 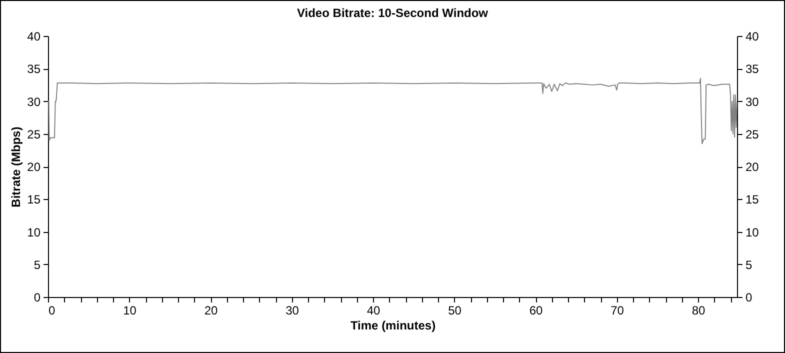 What do you see at coordinates (753, 167) in the screenshot?
I see `y2-tick-label: 20` at bounding box center [753, 167].